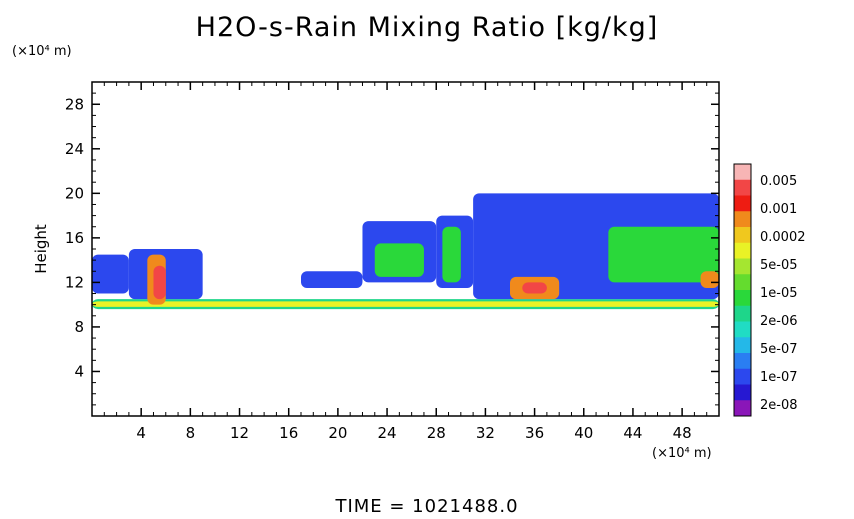 The height and width of the screenshot is (519, 854). Describe the element at coordinates (632, 433) in the screenshot. I see `x-tick-label: 44` at that location.